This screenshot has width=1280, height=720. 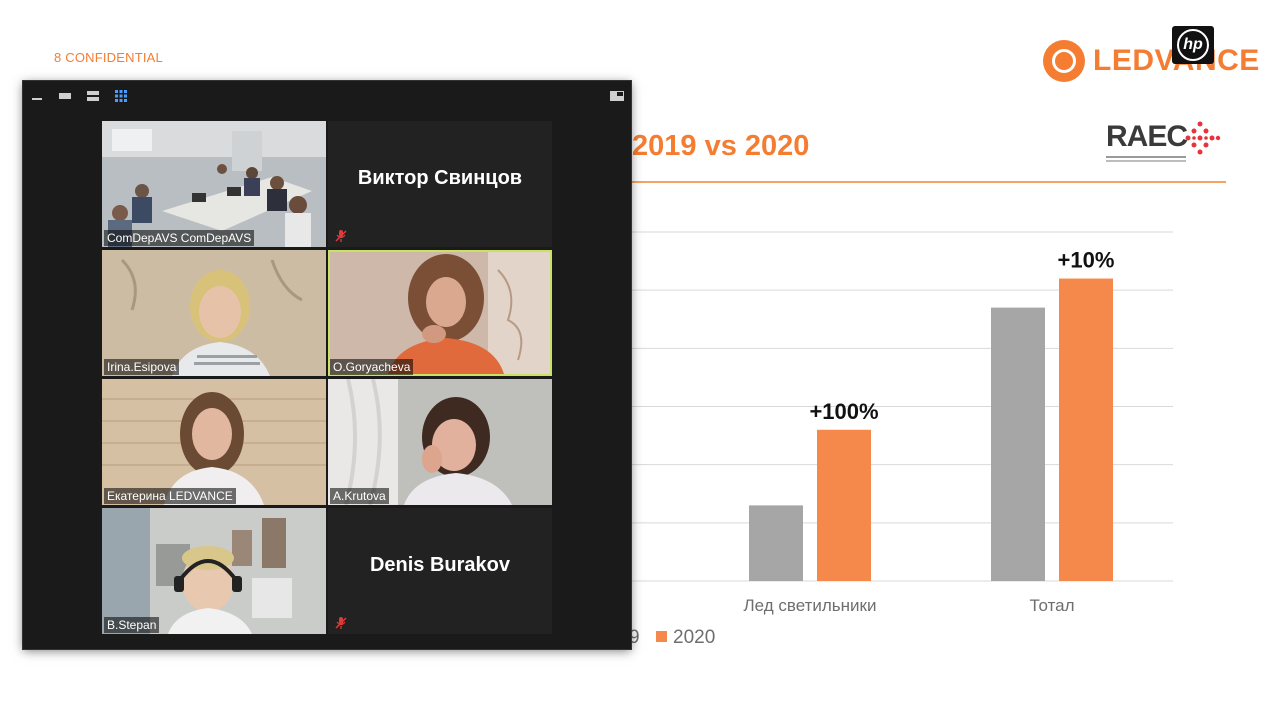 I want to click on exit-fullscreen-icon, so click(x=617, y=96).